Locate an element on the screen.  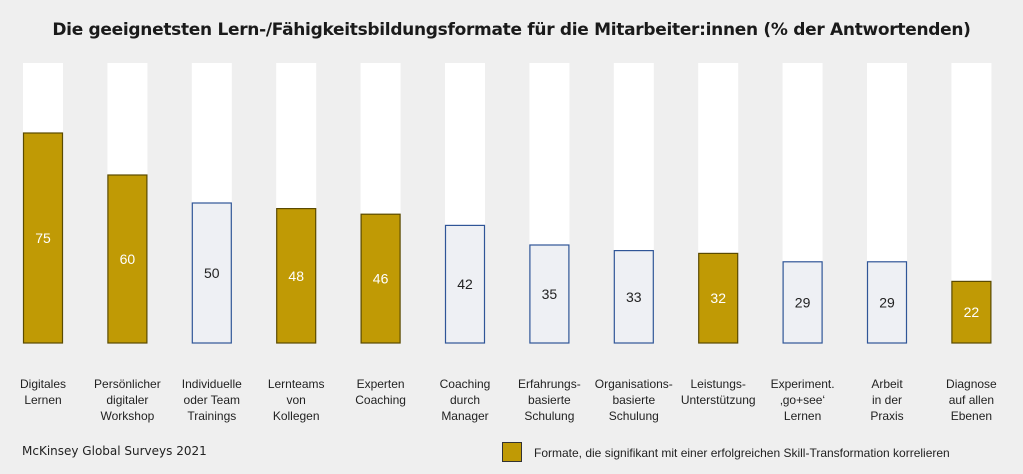
category-label: Diagnose auf allen Ebenen is located at coordinates (971, 400).